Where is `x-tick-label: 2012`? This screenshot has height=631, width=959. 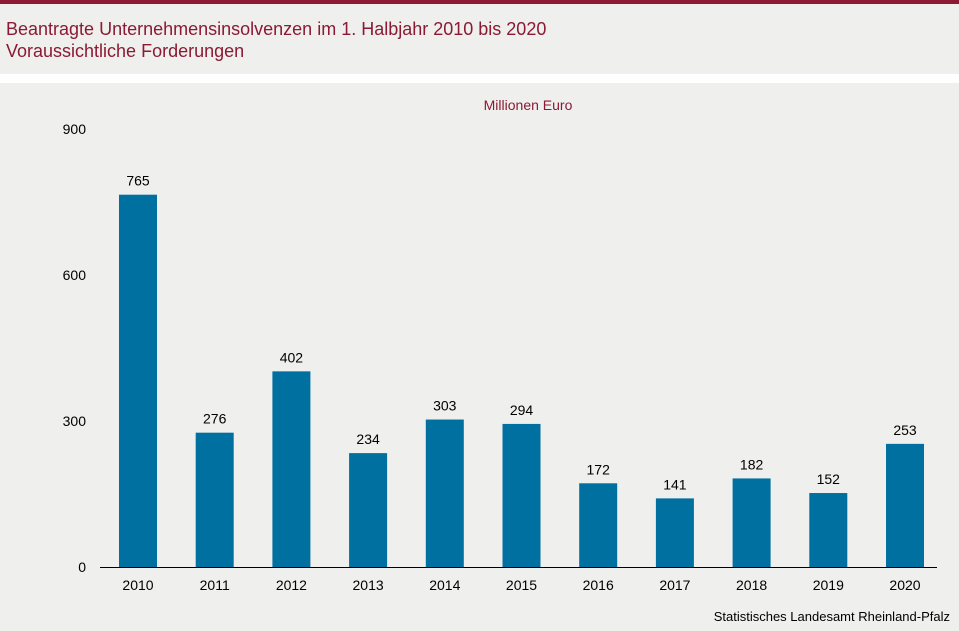
x-tick-label: 2012 is located at coordinates (291, 585).